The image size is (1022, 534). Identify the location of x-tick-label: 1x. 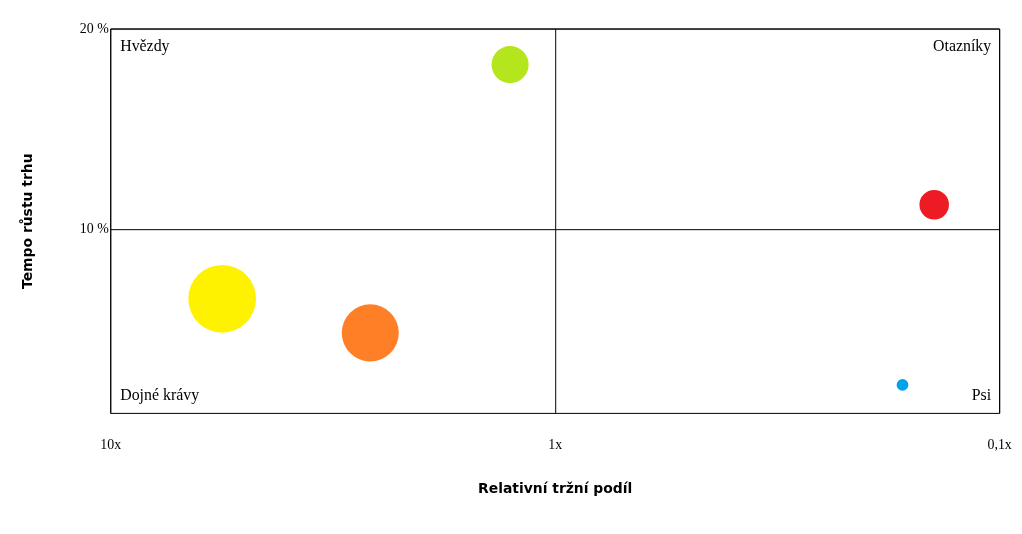
(555, 445).